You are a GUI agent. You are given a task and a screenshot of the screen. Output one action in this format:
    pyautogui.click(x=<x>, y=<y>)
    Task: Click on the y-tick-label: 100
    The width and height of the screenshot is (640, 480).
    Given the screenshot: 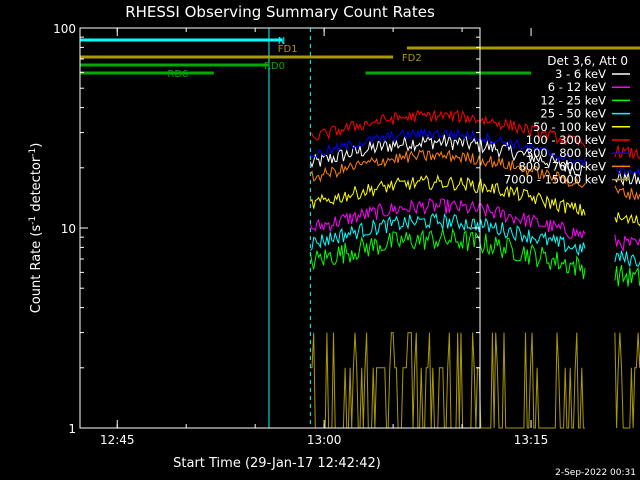 What is the action you would take?
    pyautogui.click(x=64, y=29)
    